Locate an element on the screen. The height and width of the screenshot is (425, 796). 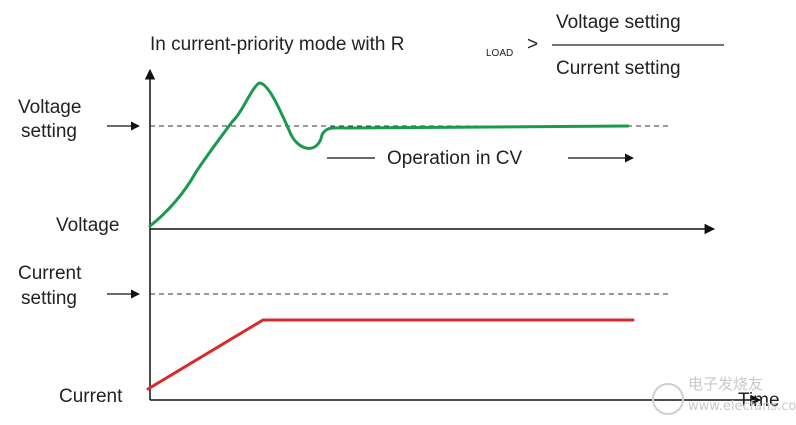
watermark: 电子发烧友 www.elecfans.com is located at coordinates (724, 395).